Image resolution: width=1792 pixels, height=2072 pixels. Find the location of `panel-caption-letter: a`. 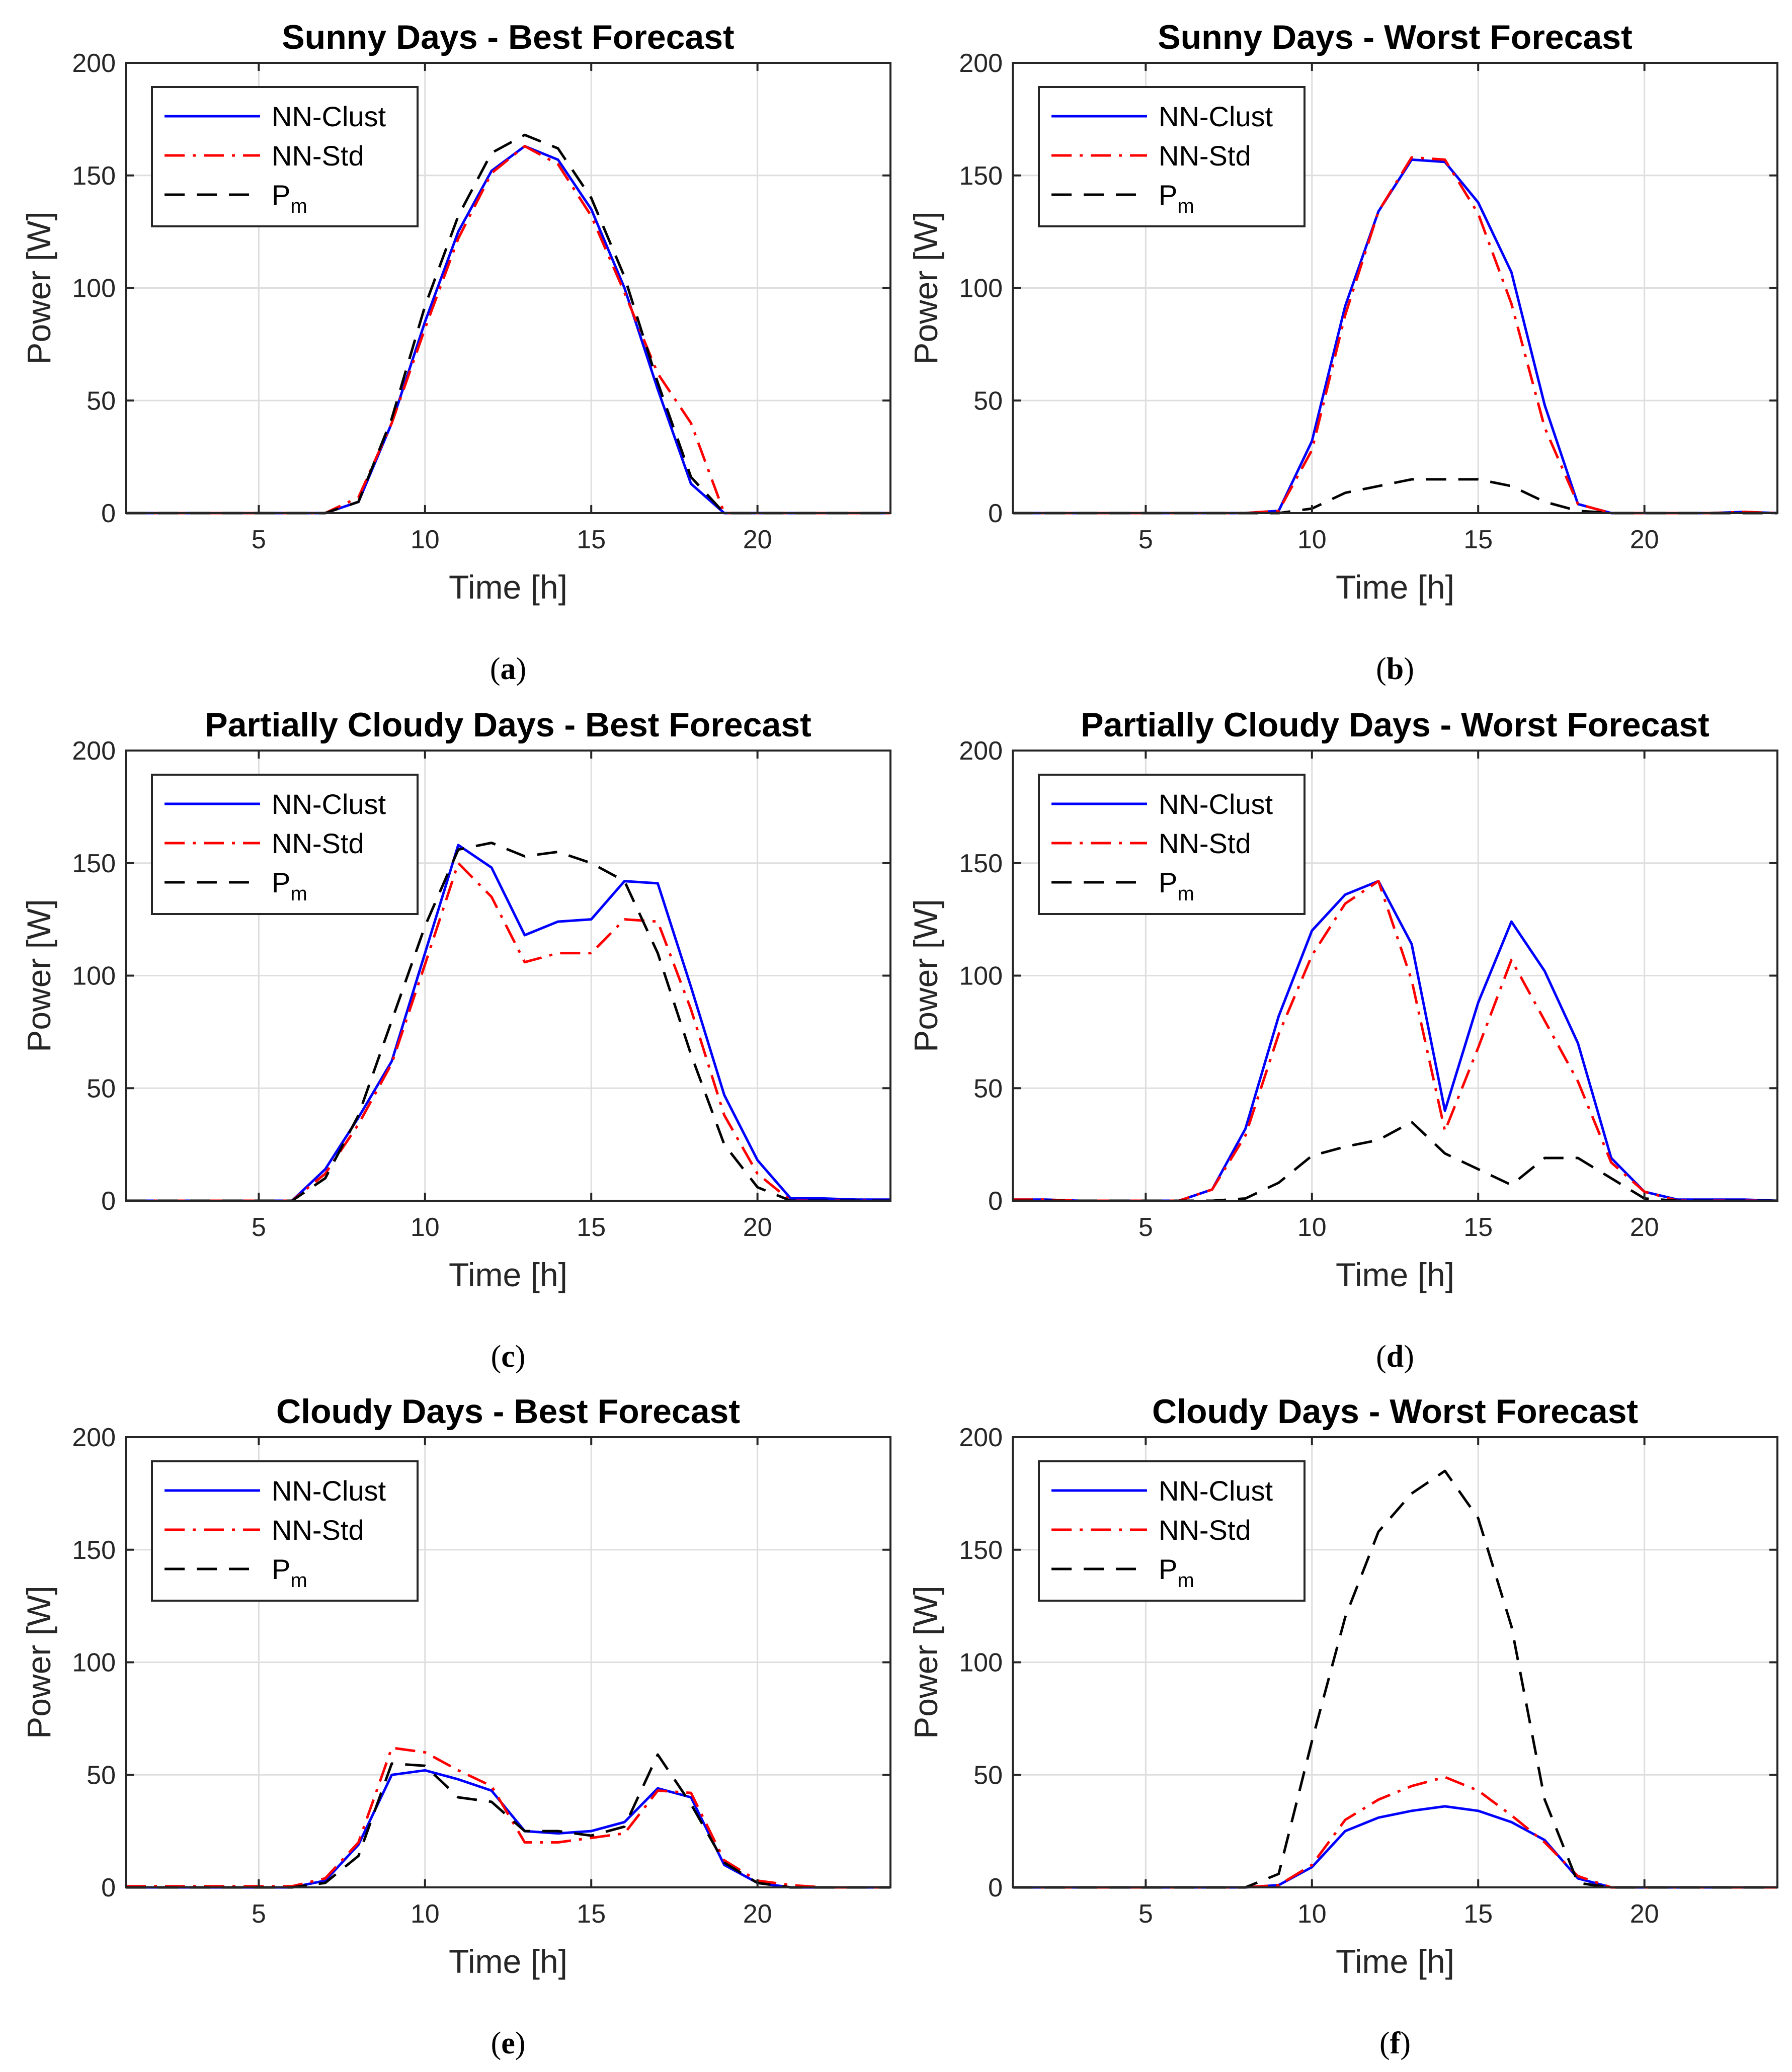

panel-caption-letter: a is located at coordinates (508, 669).